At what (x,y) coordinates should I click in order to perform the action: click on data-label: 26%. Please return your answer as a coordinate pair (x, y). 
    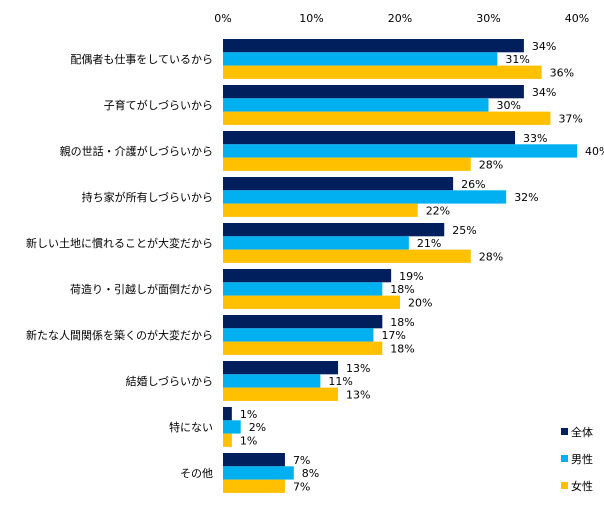
    Looking at the image, I should click on (473, 184).